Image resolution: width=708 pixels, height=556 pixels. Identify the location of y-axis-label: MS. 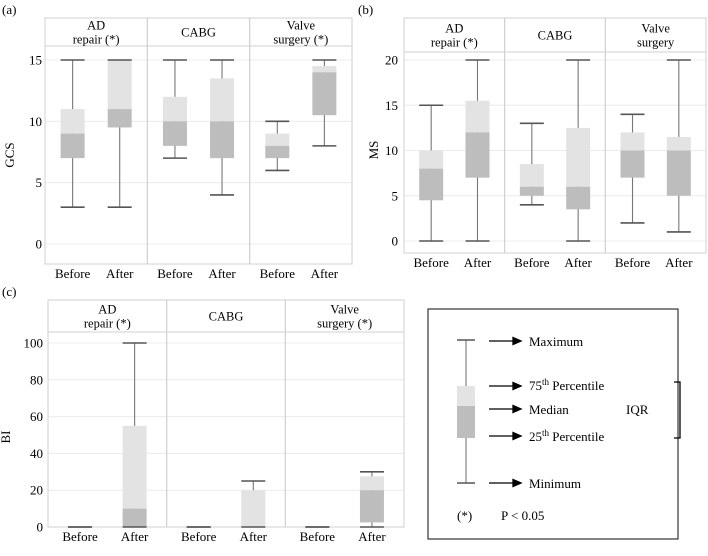
(373, 150).